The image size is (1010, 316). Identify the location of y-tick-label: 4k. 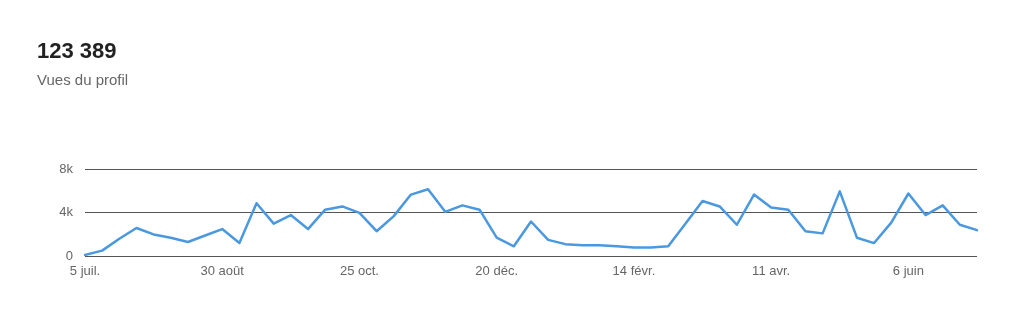
(66, 212).